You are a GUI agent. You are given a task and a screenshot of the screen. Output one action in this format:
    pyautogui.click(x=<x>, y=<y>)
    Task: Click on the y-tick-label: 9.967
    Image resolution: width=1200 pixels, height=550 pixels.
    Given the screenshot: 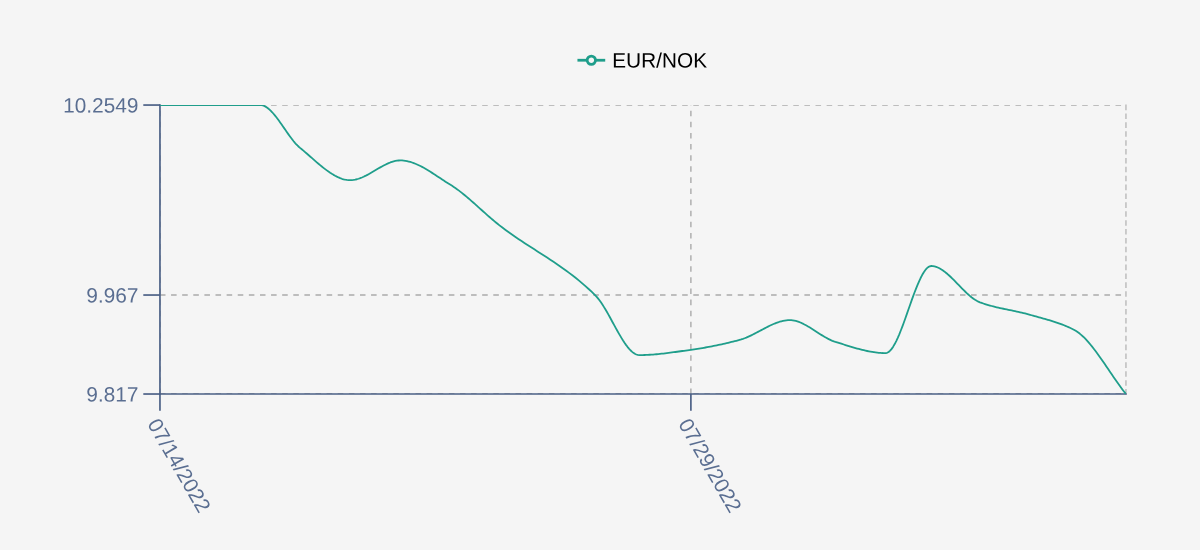 What is the action you would take?
    pyautogui.click(x=112, y=295)
    